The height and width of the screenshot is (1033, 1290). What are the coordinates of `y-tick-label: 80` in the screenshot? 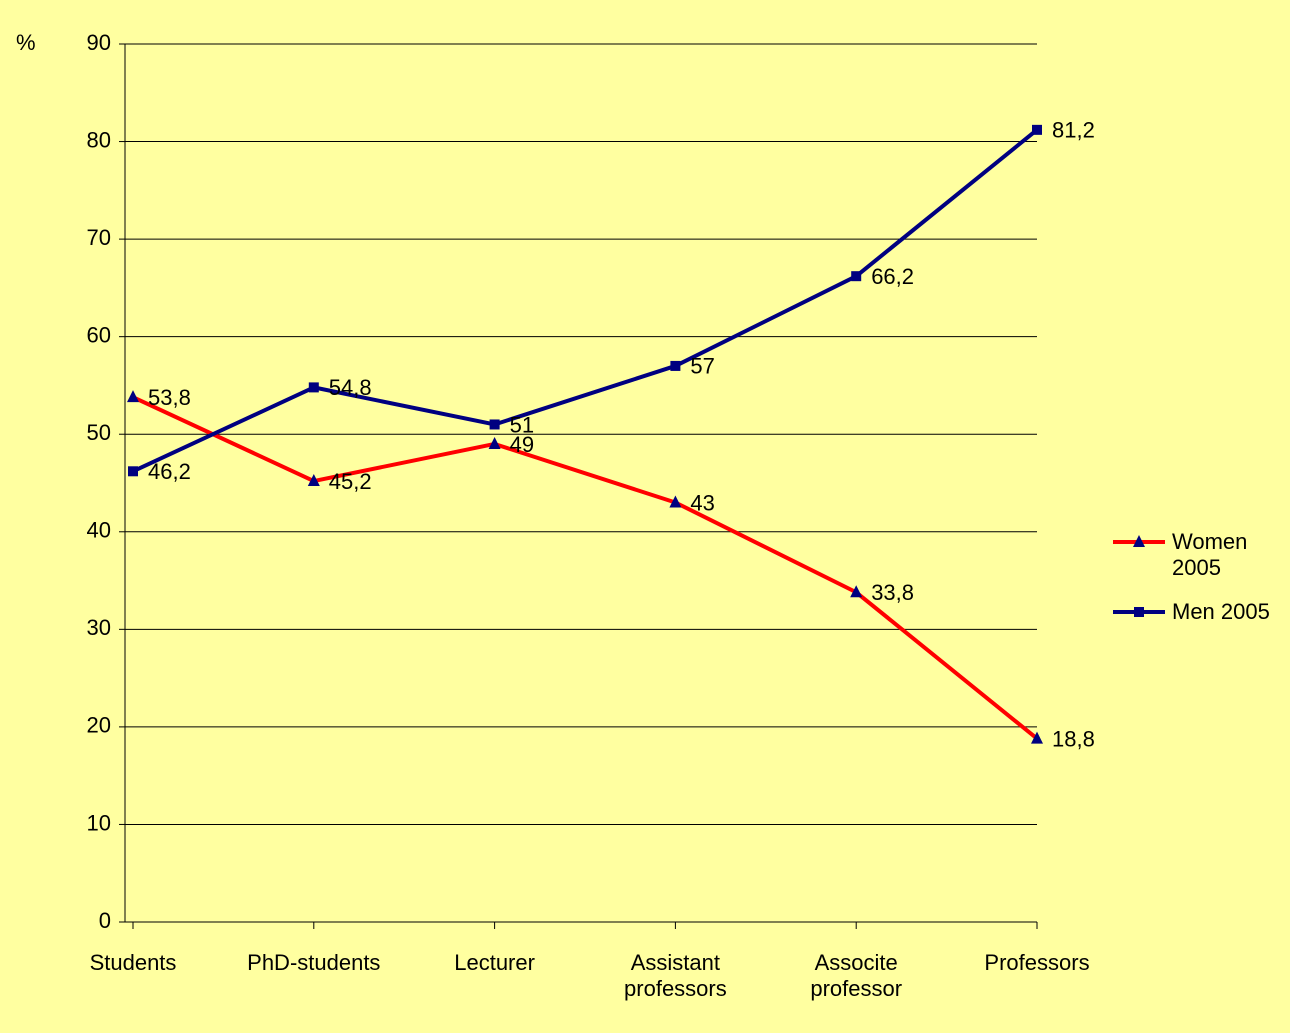 It's located at (99, 139).